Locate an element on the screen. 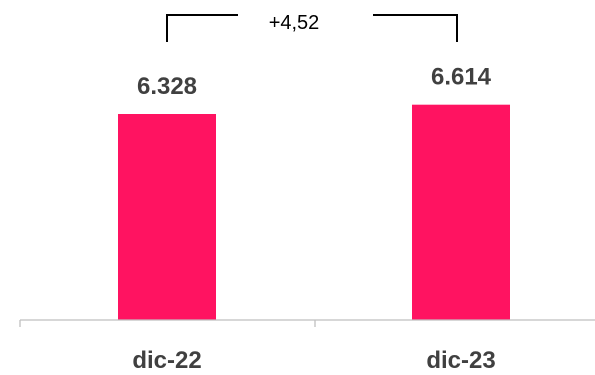 The width and height of the screenshot is (595, 375). data-label-dic-22: 6.328 is located at coordinates (167, 86).